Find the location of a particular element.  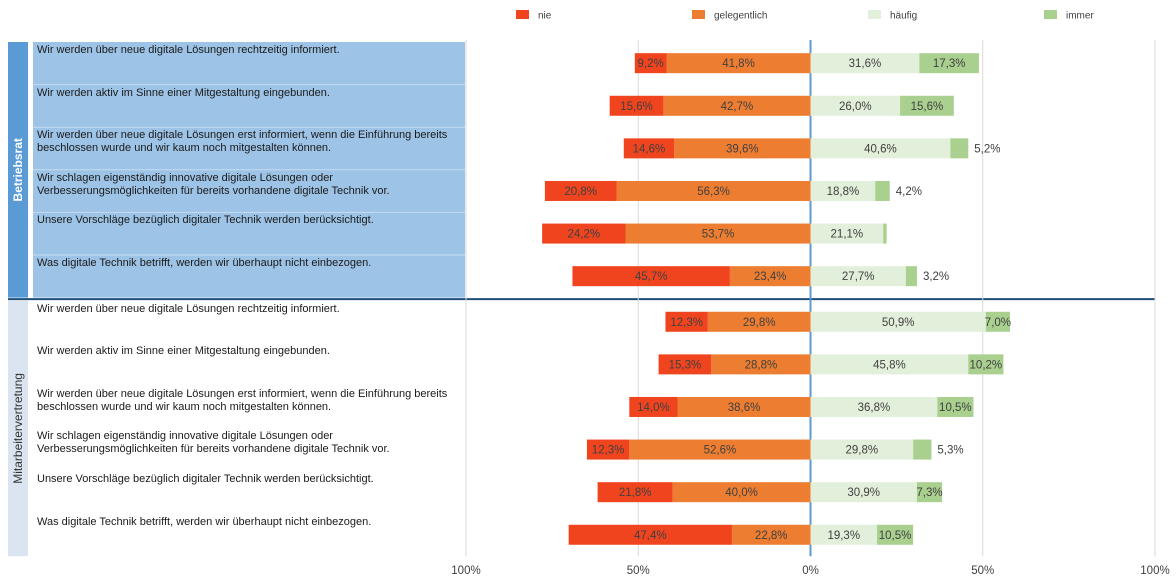

data-label: 15,3% is located at coordinates (685, 365).